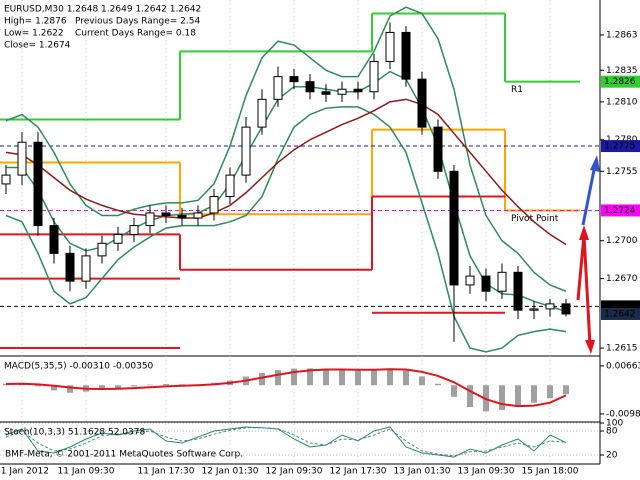 The image size is (640, 480). Describe the element at coordinates (37, 46) in the screenshot. I see `info-text: Close= 1.2674` at that location.